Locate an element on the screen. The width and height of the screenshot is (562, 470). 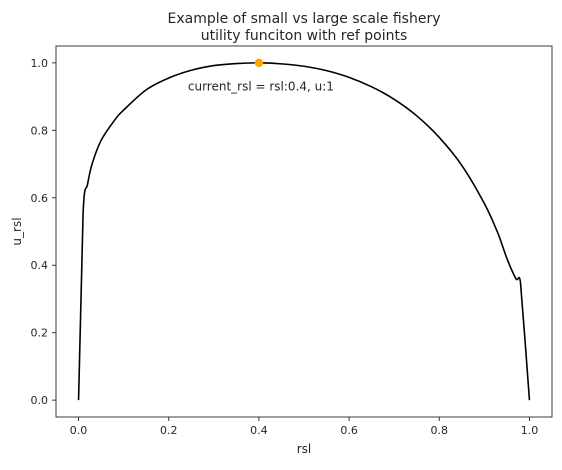
x-tick-label: 0.2 is located at coordinates (169, 430).